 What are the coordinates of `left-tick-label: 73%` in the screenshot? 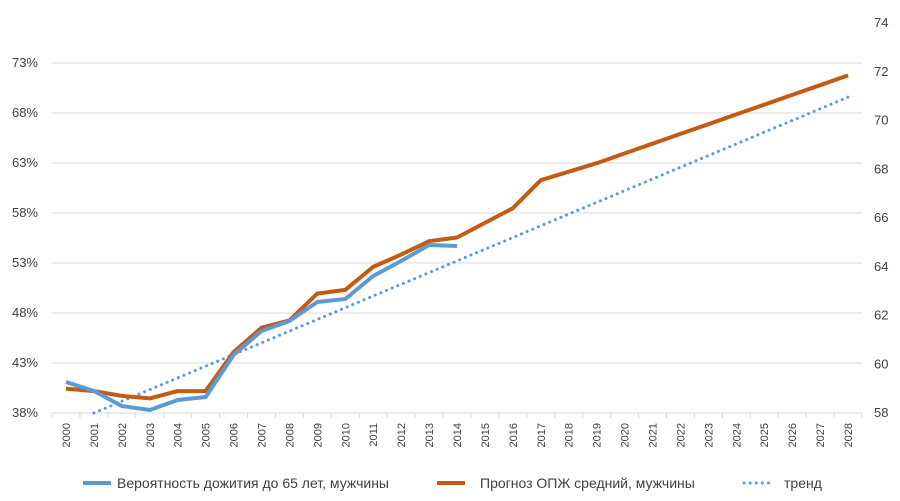 It's located at (25, 62).